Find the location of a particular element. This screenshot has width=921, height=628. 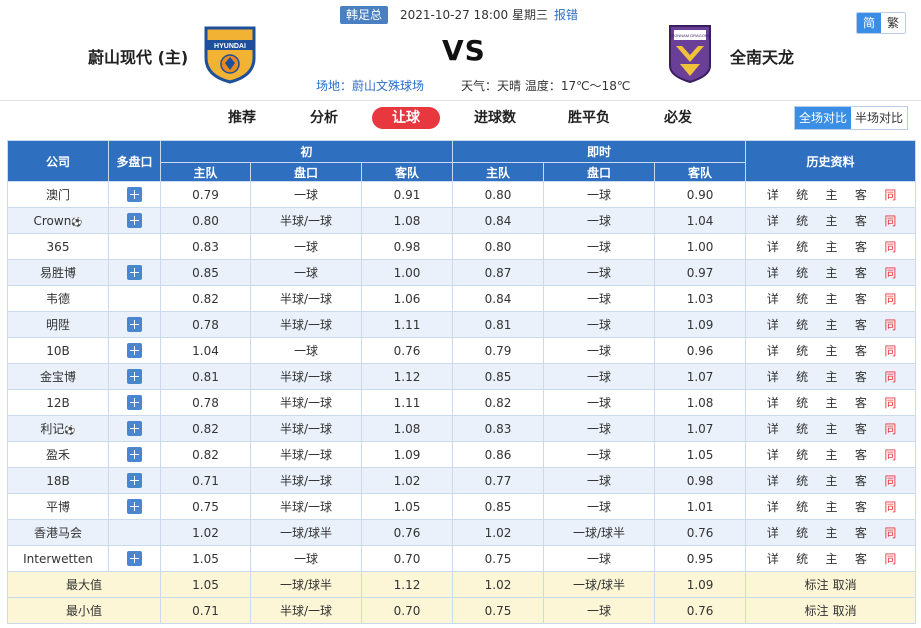

company-name: 澳门 is located at coordinates (57, 195).